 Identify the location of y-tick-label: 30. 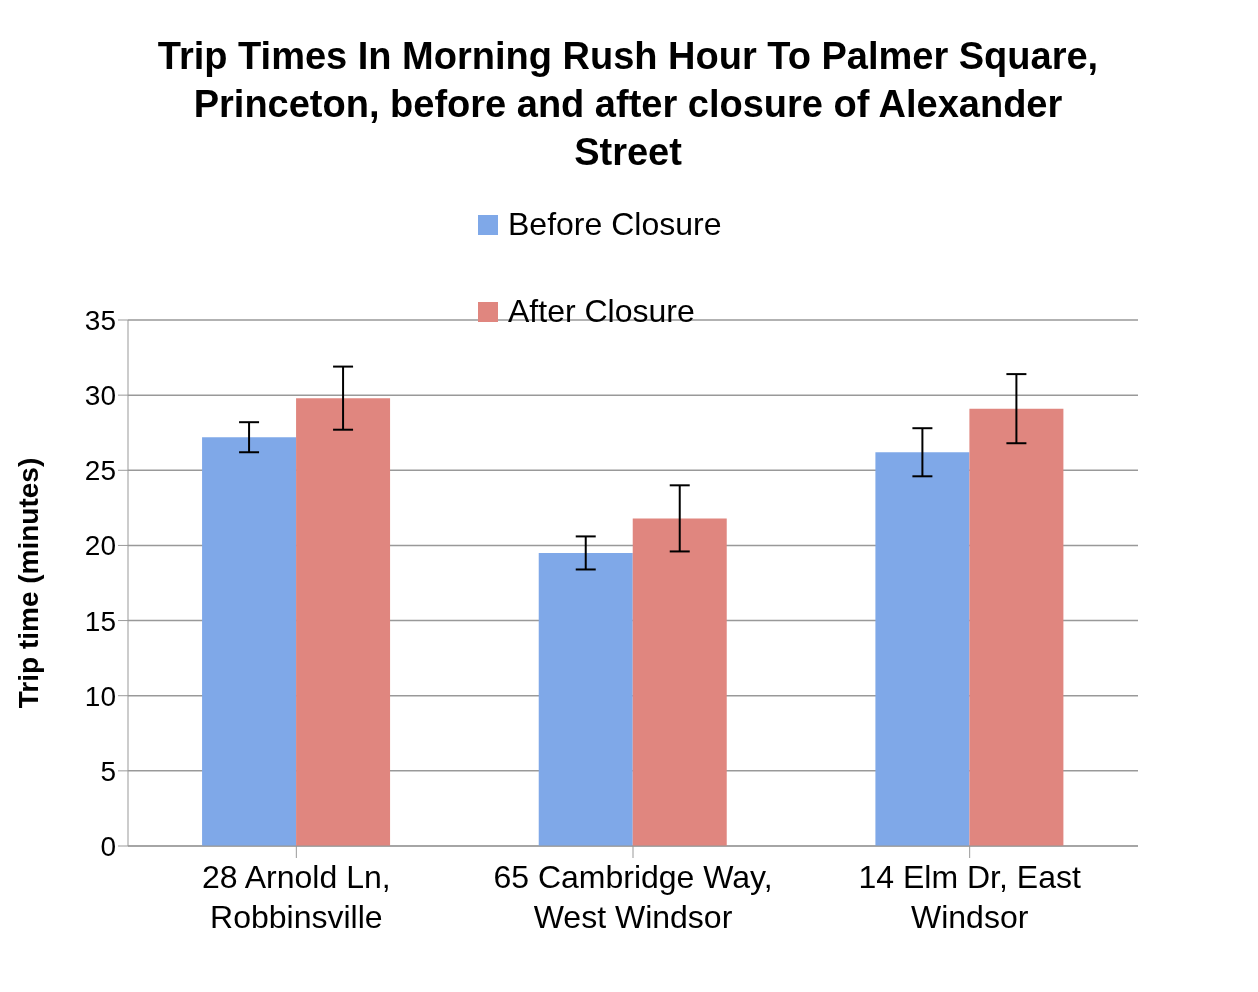
(100, 396).